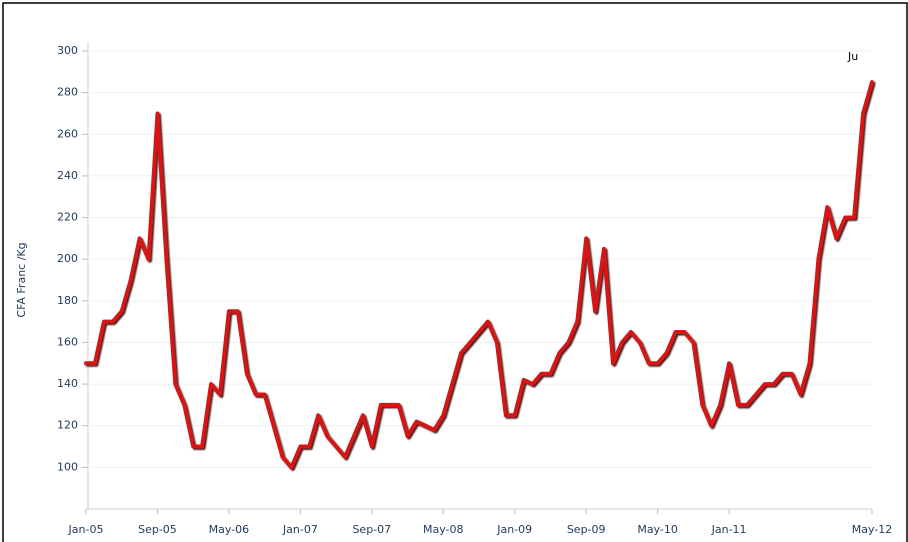  Describe the element at coordinates (67, 300) in the screenshot. I see `y-tick-label: 180` at that location.